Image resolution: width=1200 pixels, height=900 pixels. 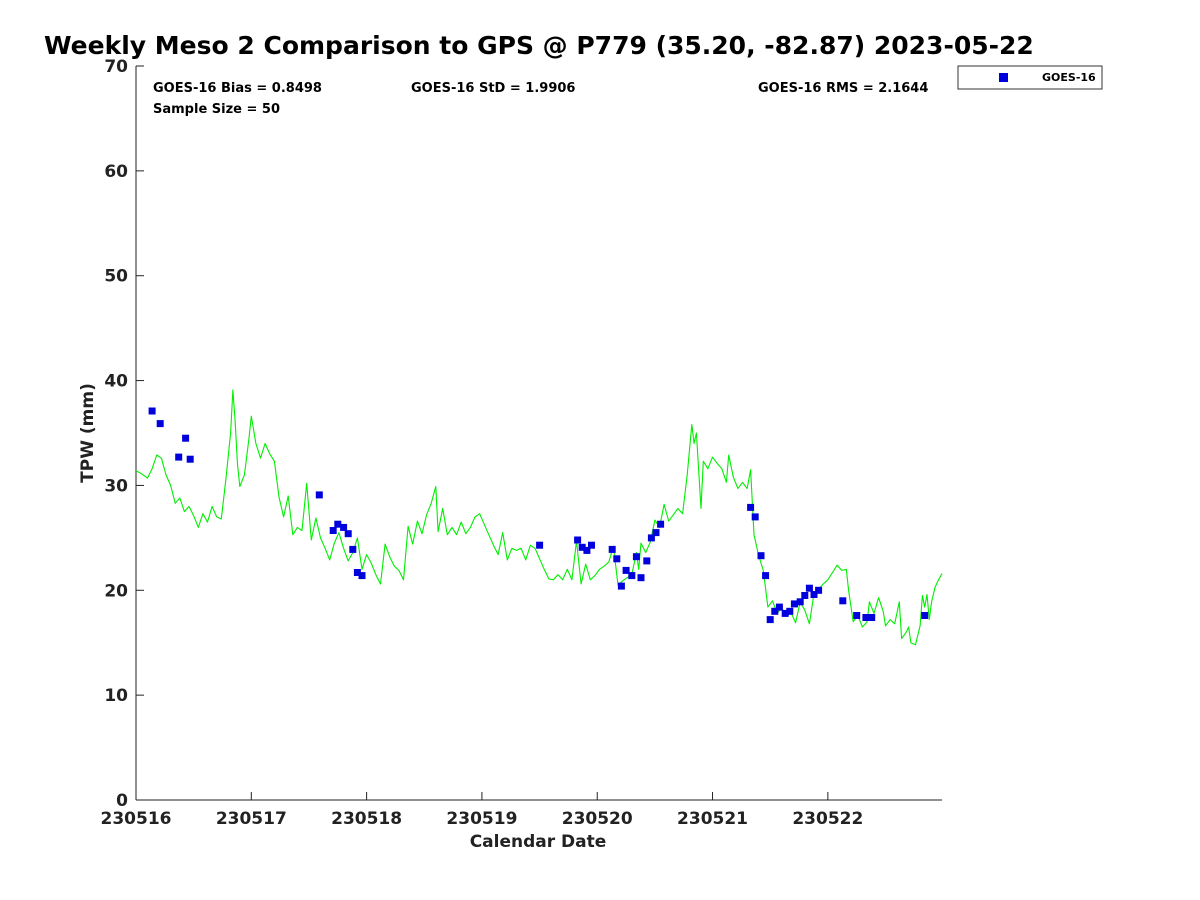 I want to click on y-tick-label: 10, so click(x=116, y=696).